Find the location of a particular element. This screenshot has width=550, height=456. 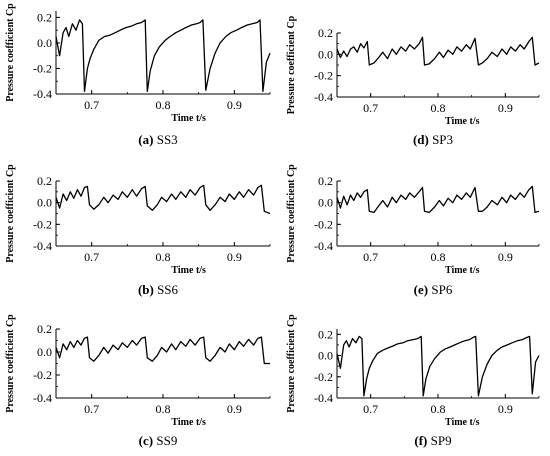

panel-caption: (e) SP6 is located at coordinates (433, 289).